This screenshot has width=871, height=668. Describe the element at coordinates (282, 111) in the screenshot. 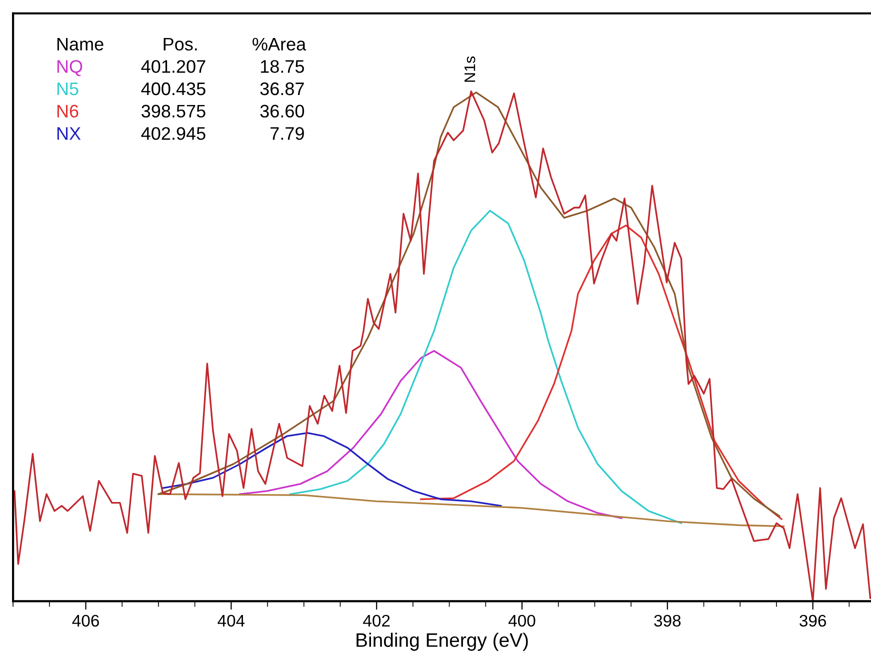

I see `annotation: 36.60` at that location.